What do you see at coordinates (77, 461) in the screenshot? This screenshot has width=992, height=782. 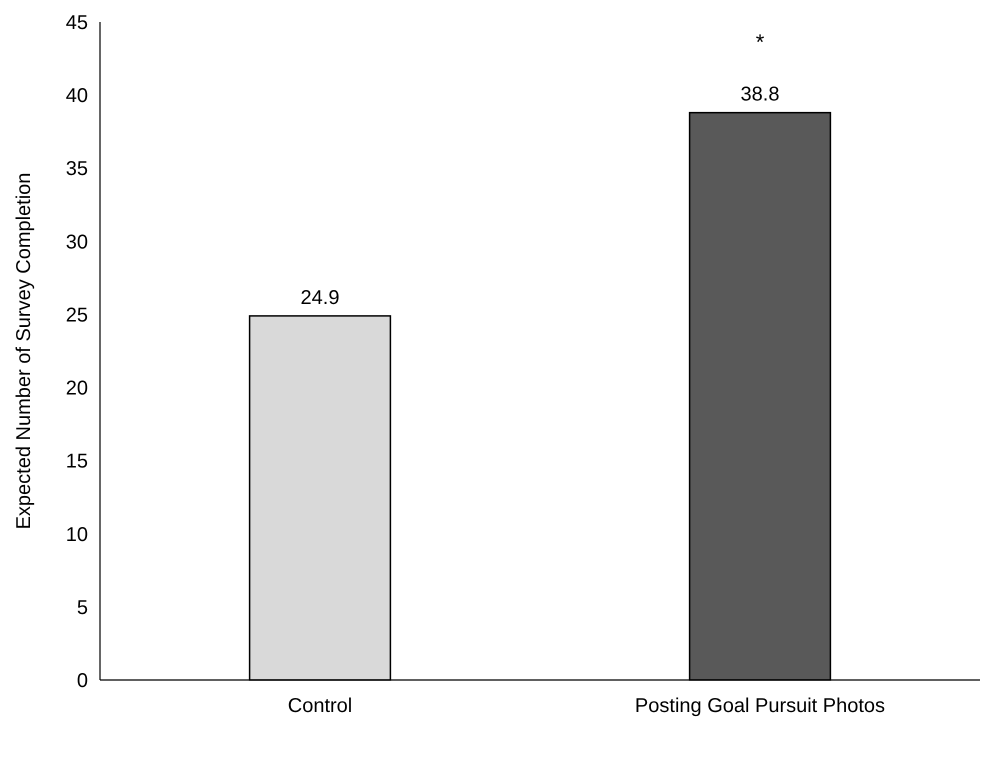 I see `y-tick-label: 15` at bounding box center [77, 461].